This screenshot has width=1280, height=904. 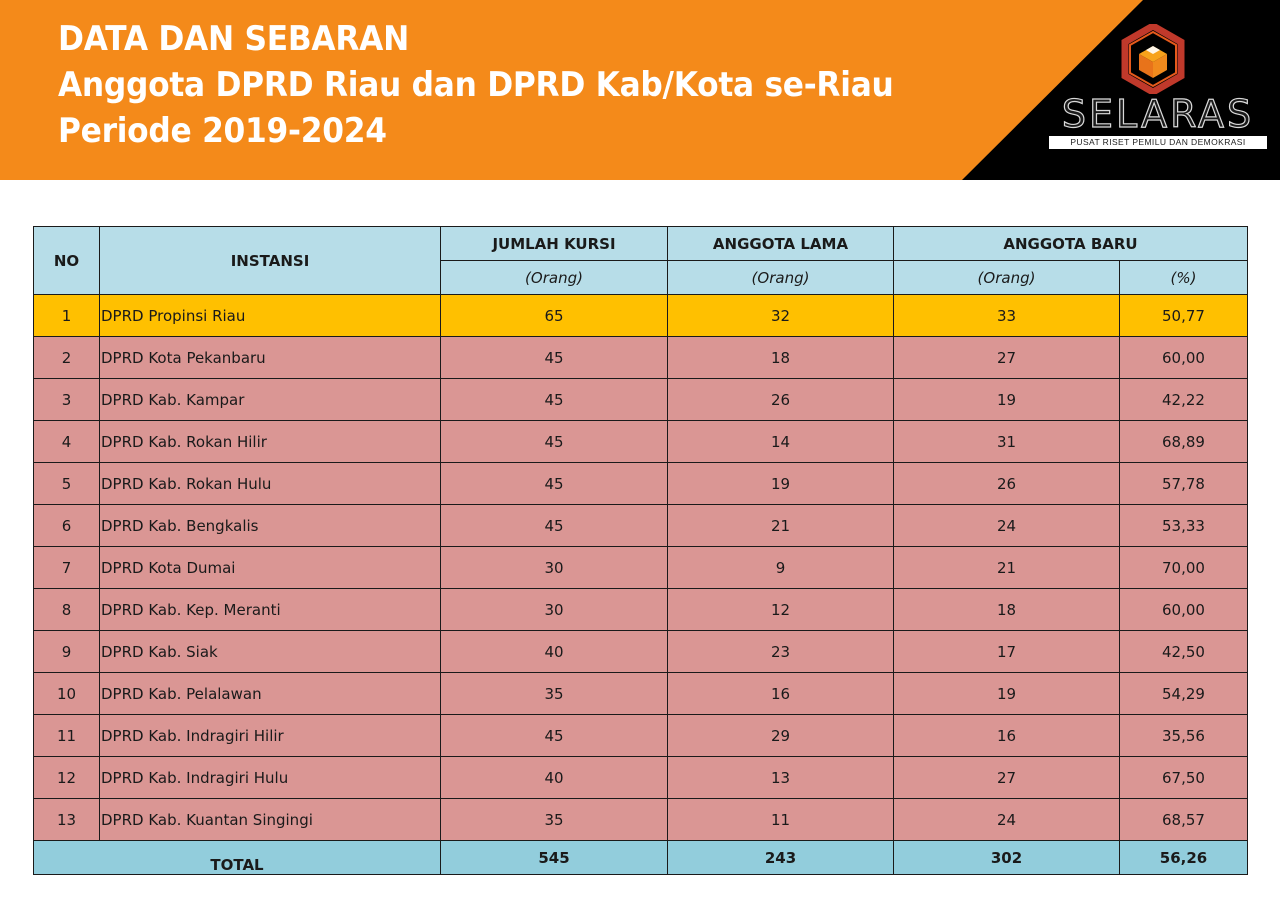 What do you see at coordinates (1070, 243) in the screenshot?
I see `col-header-anggota-baru: ANGGOTA BARU` at bounding box center [1070, 243].